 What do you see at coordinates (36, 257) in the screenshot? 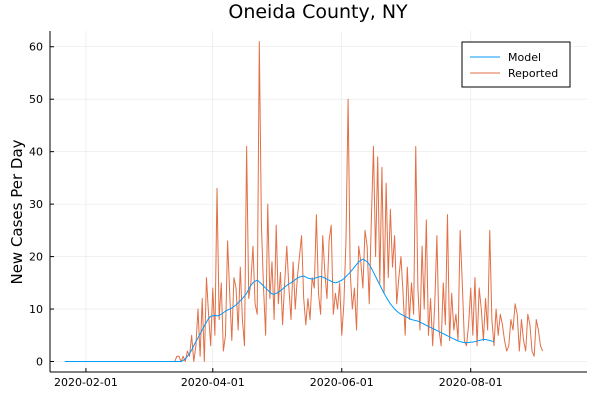
I see `y-tick-label-2: 20` at bounding box center [36, 257].